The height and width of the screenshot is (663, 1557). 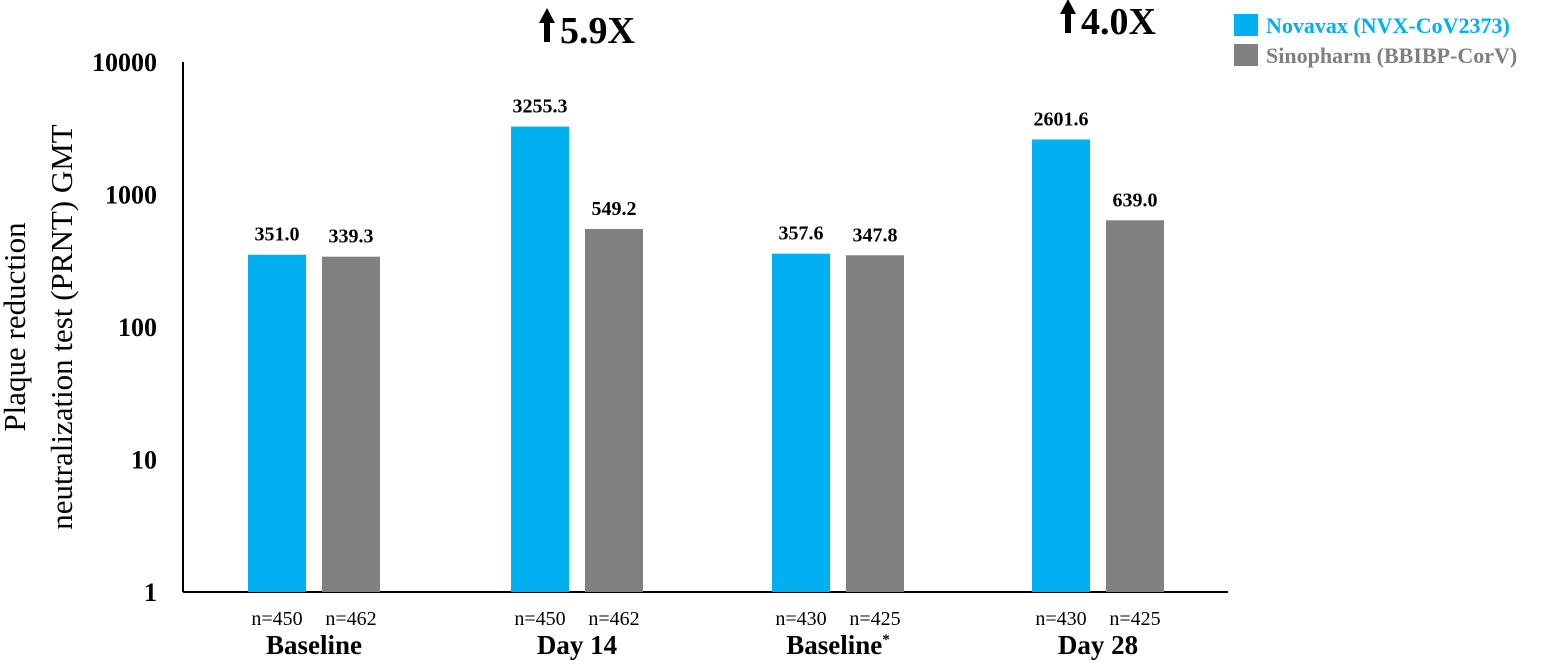 What do you see at coordinates (1388, 25) in the screenshot?
I see `legend-label: Novavax (NVX-CoV2373)` at bounding box center [1388, 25].